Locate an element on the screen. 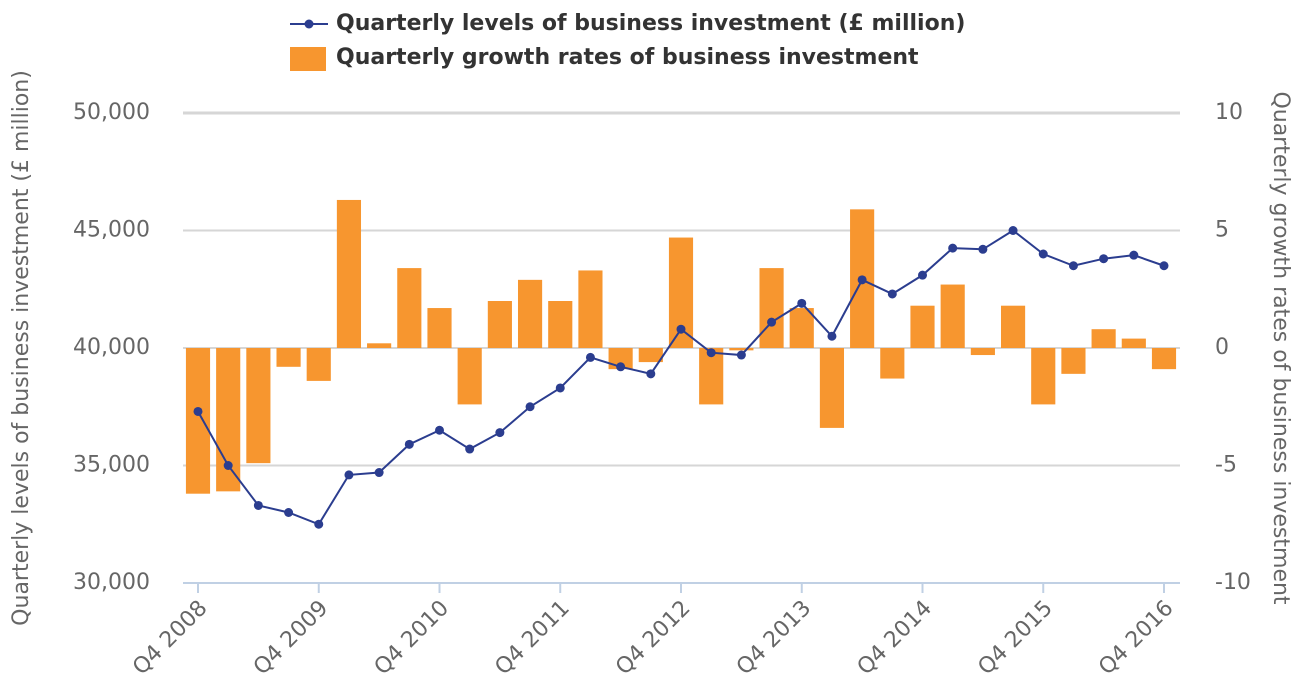  x-tick-label: Q4 2013 is located at coordinates (774, 638).